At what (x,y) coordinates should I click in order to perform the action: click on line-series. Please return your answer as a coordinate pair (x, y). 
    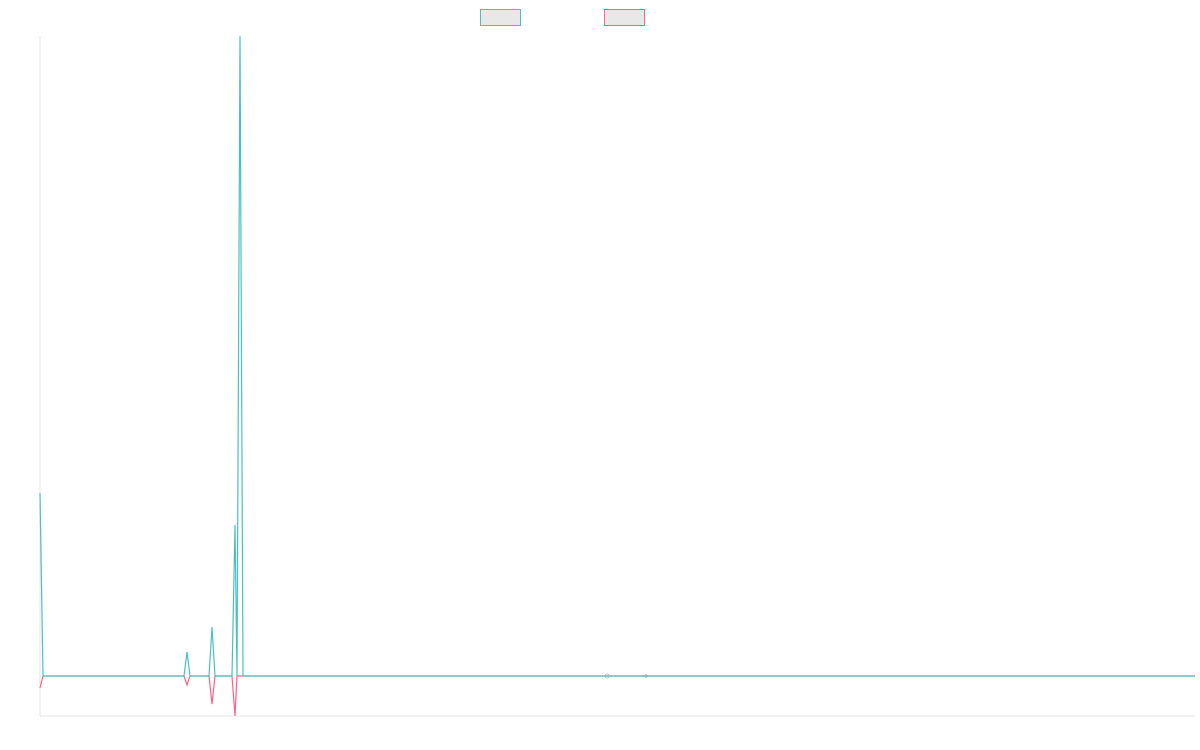
    Looking at the image, I should click on (617, 696).